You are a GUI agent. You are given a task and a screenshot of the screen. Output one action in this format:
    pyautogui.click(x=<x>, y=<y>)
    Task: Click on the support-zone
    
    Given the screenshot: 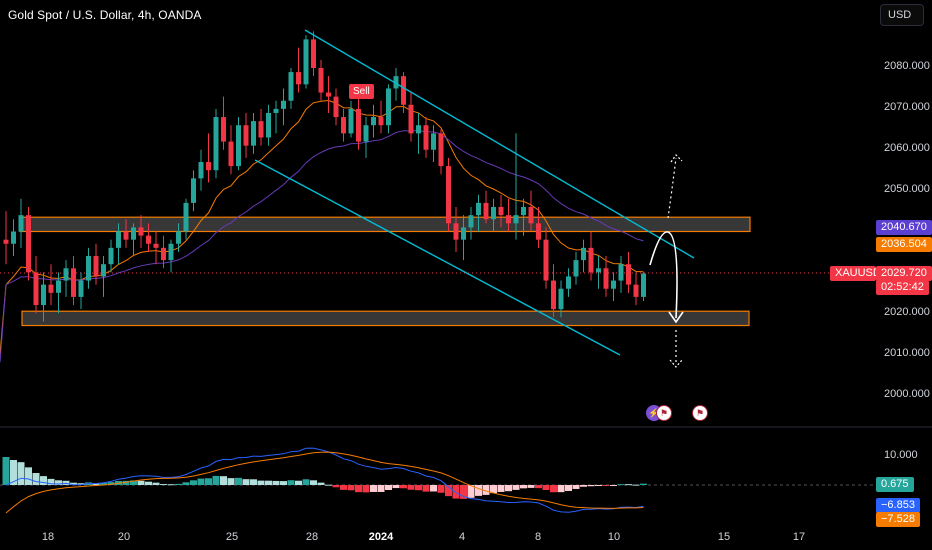 What is the action you would take?
    pyautogui.click(x=385, y=318)
    